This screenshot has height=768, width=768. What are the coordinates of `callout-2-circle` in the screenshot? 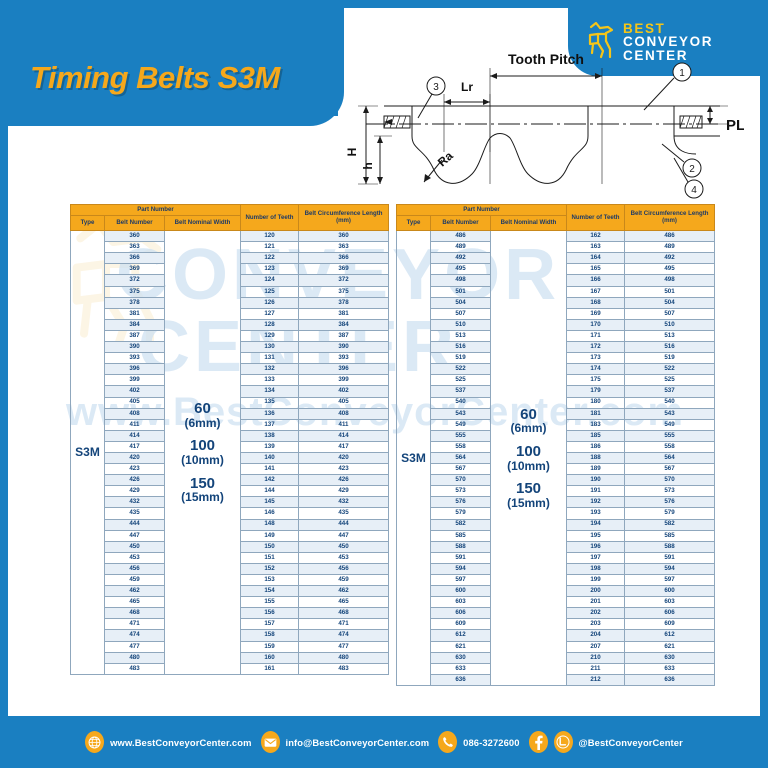 It's located at (692, 168).